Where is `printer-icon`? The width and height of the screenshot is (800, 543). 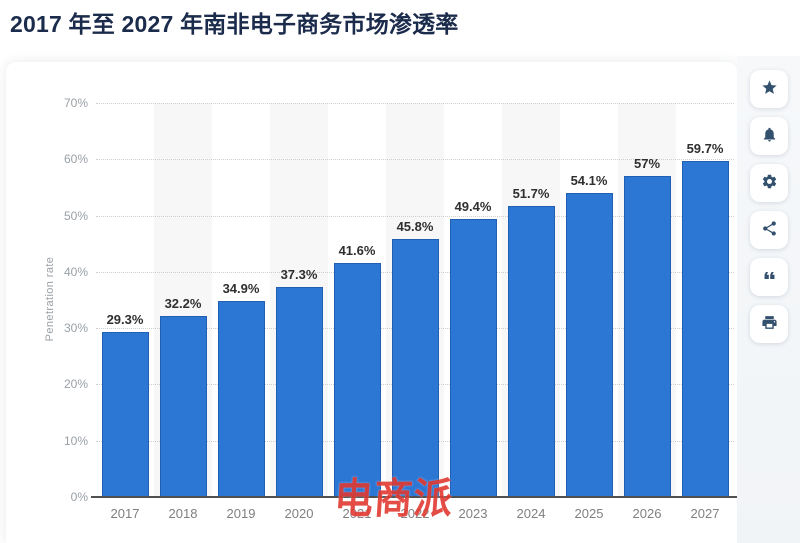 printer-icon is located at coordinates (769, 324).